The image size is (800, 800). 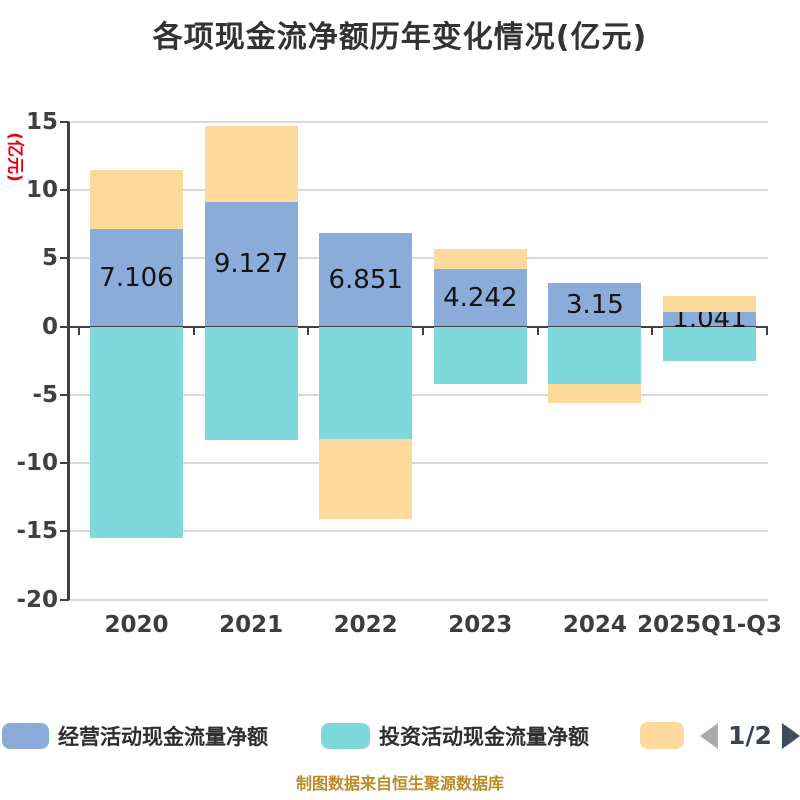 What do you see at coordinates (136, 625) in the screenshot?
I see `x-category-label: 2020` at bounding box center [136, 625].